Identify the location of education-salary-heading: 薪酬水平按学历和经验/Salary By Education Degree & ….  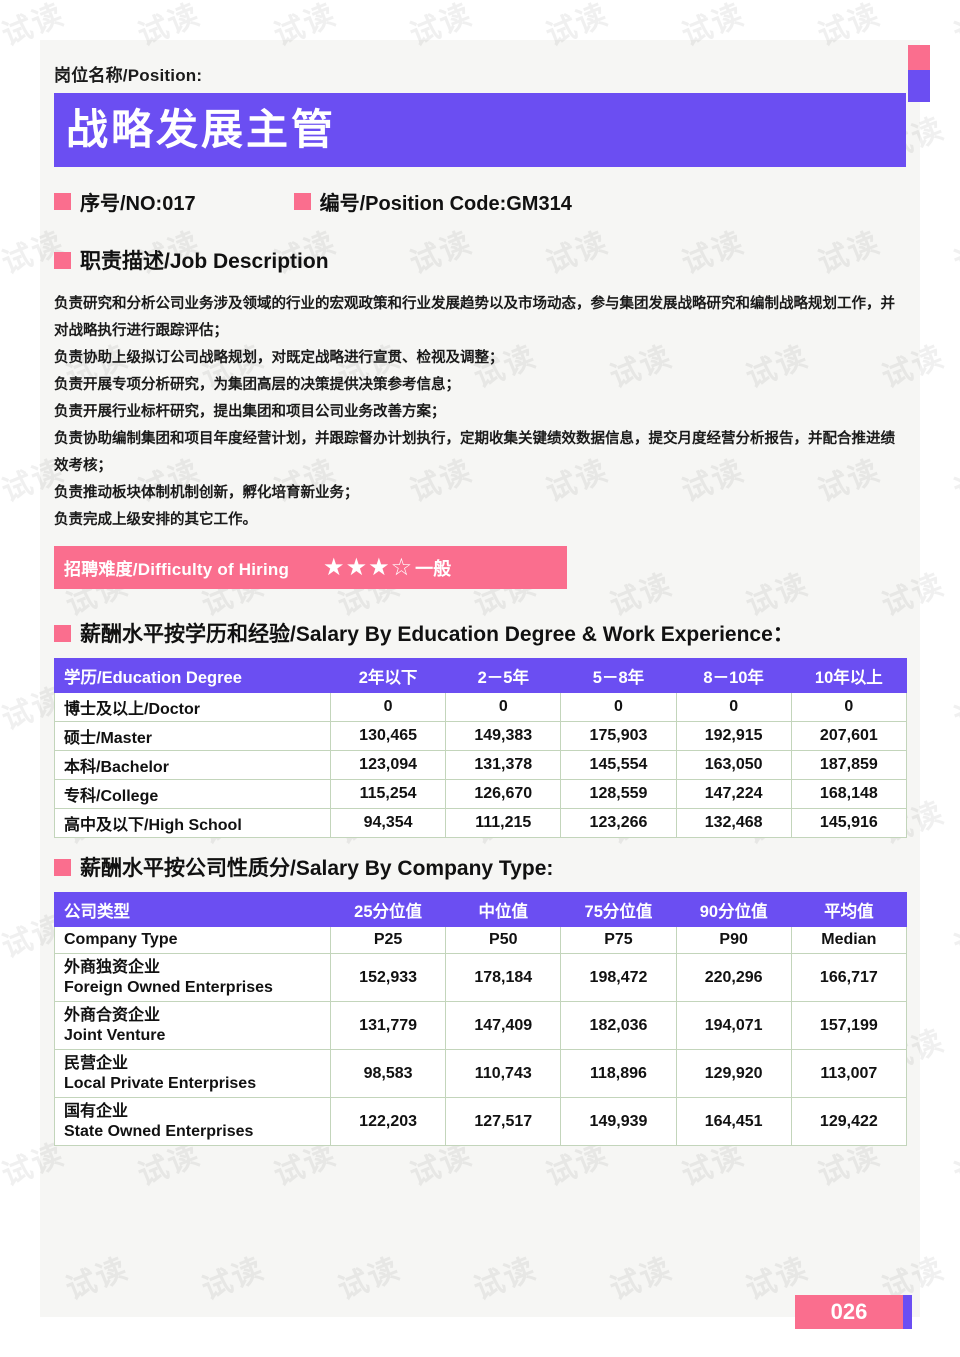
(480, 633).